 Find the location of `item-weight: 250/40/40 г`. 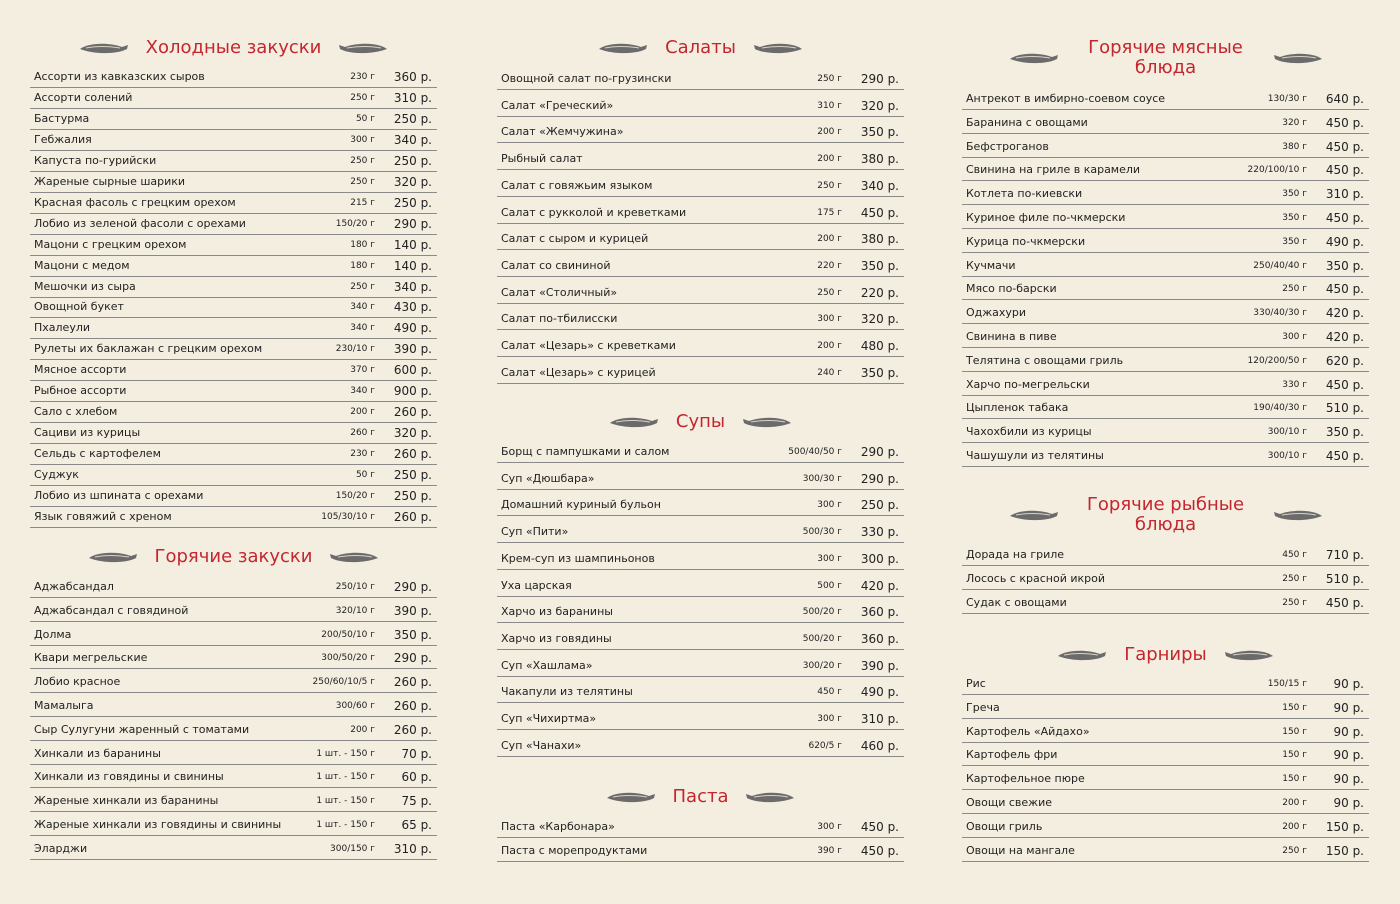

item-weight: 250/40/40 г is located at coordinates (1280, 265).